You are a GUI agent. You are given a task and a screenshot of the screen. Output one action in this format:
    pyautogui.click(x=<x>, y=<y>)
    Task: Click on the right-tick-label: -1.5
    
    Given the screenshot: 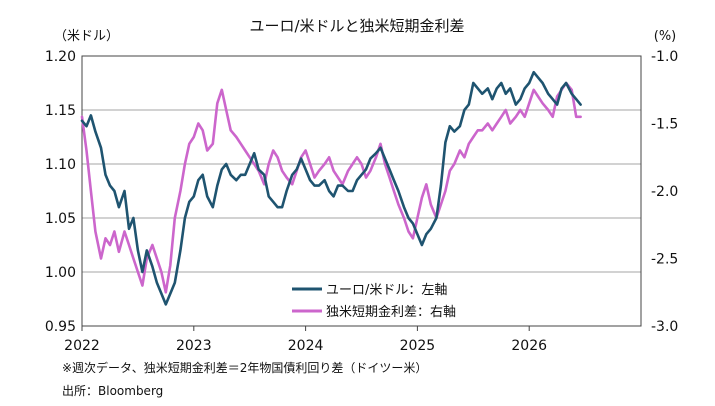 What is the action you would take?
    pyautogui.click(x=664, y=125)
    